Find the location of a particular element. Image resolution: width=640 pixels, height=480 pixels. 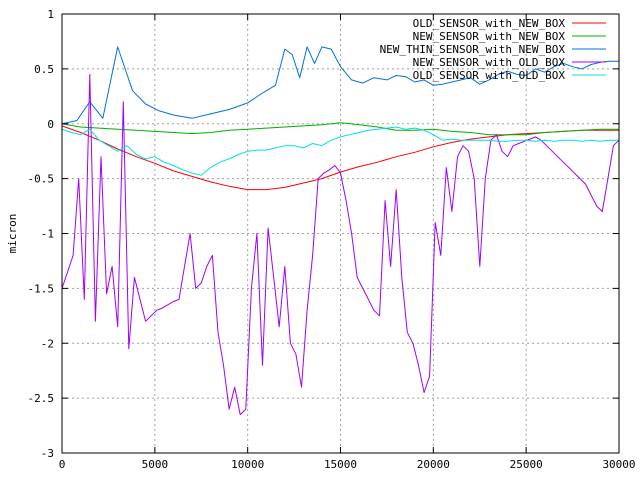

y-tick-label: -1 is located at coordinates (47, 234).